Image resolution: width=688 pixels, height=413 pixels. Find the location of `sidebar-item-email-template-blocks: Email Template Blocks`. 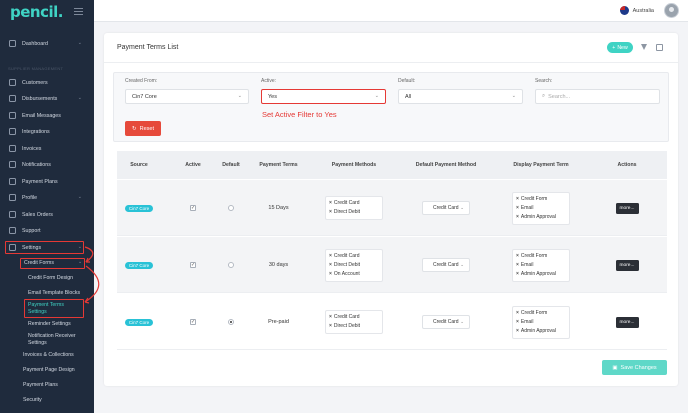

sidebar-item-email-template-blocks: Email Template Blocks is located at coordinates (54, 293).